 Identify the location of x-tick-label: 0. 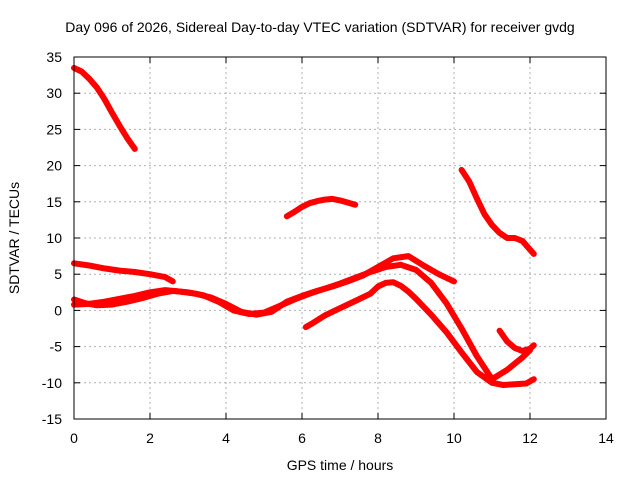
(74, 438).